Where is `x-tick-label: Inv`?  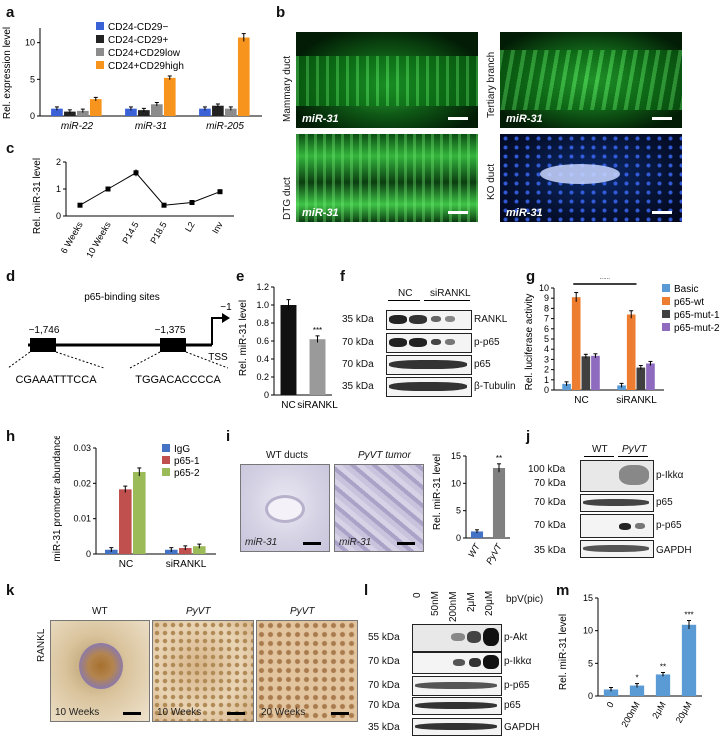
x-tick-label: Inv is located at coordinates (217, 228).